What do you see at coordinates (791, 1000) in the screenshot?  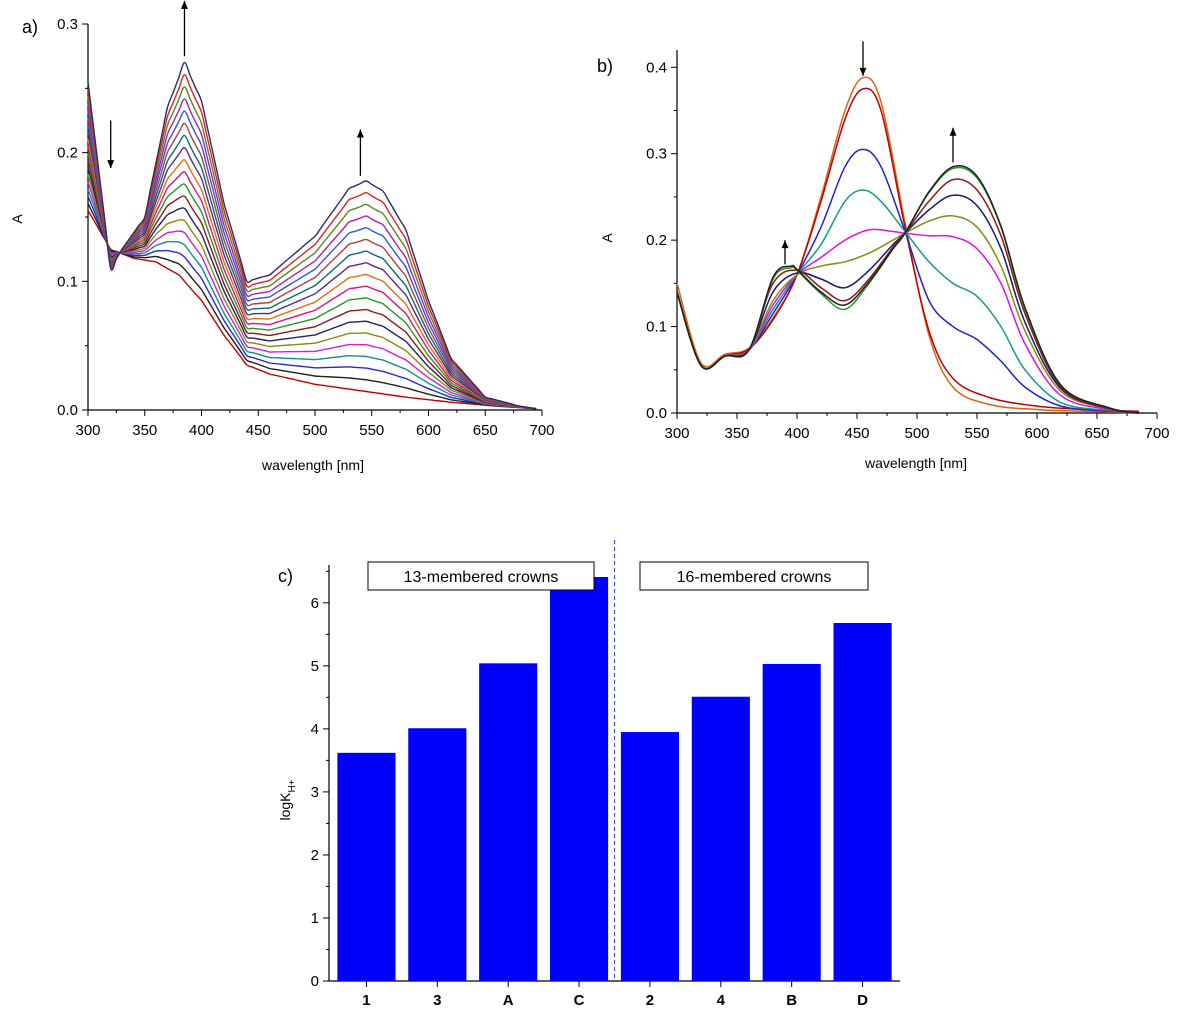 I see `panel-c-category-label: B` at bounding box center [791, 1000].